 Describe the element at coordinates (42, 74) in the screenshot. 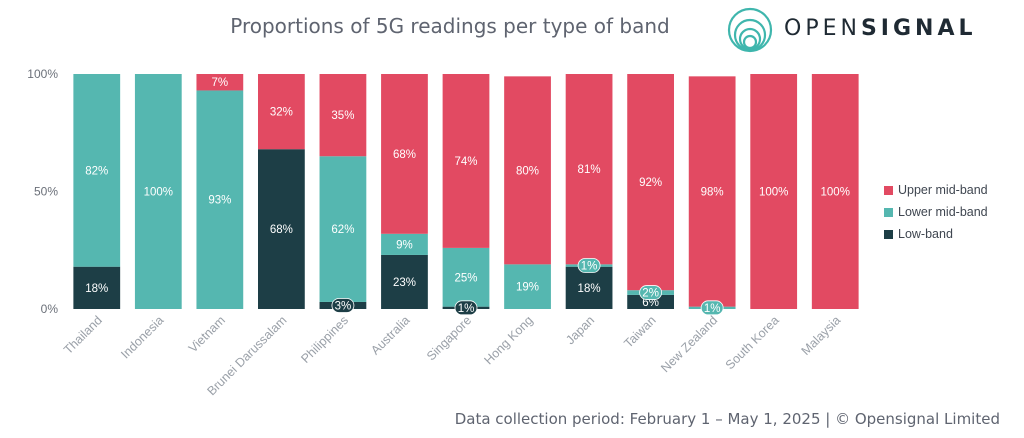

I see `y-tick-label: 100%` at that location.